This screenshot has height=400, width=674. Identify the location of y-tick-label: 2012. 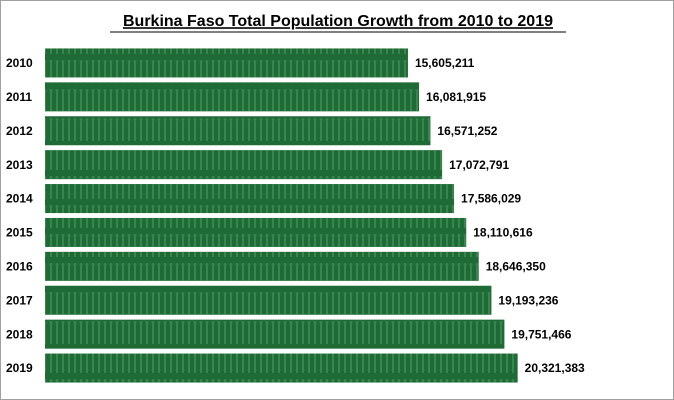
(19, 131).